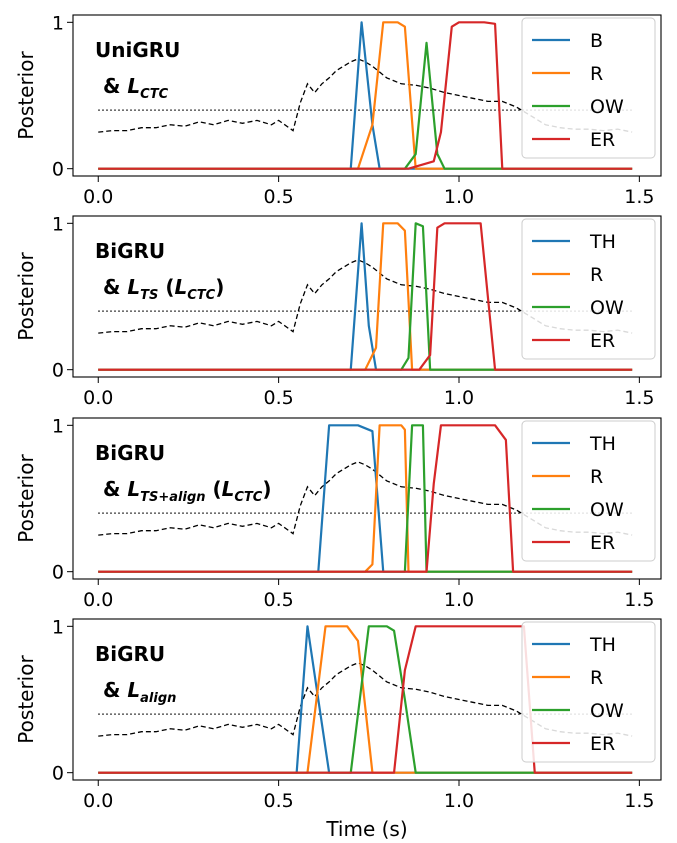  I want to click on loss-label: & LCTC, so click(136, 88).